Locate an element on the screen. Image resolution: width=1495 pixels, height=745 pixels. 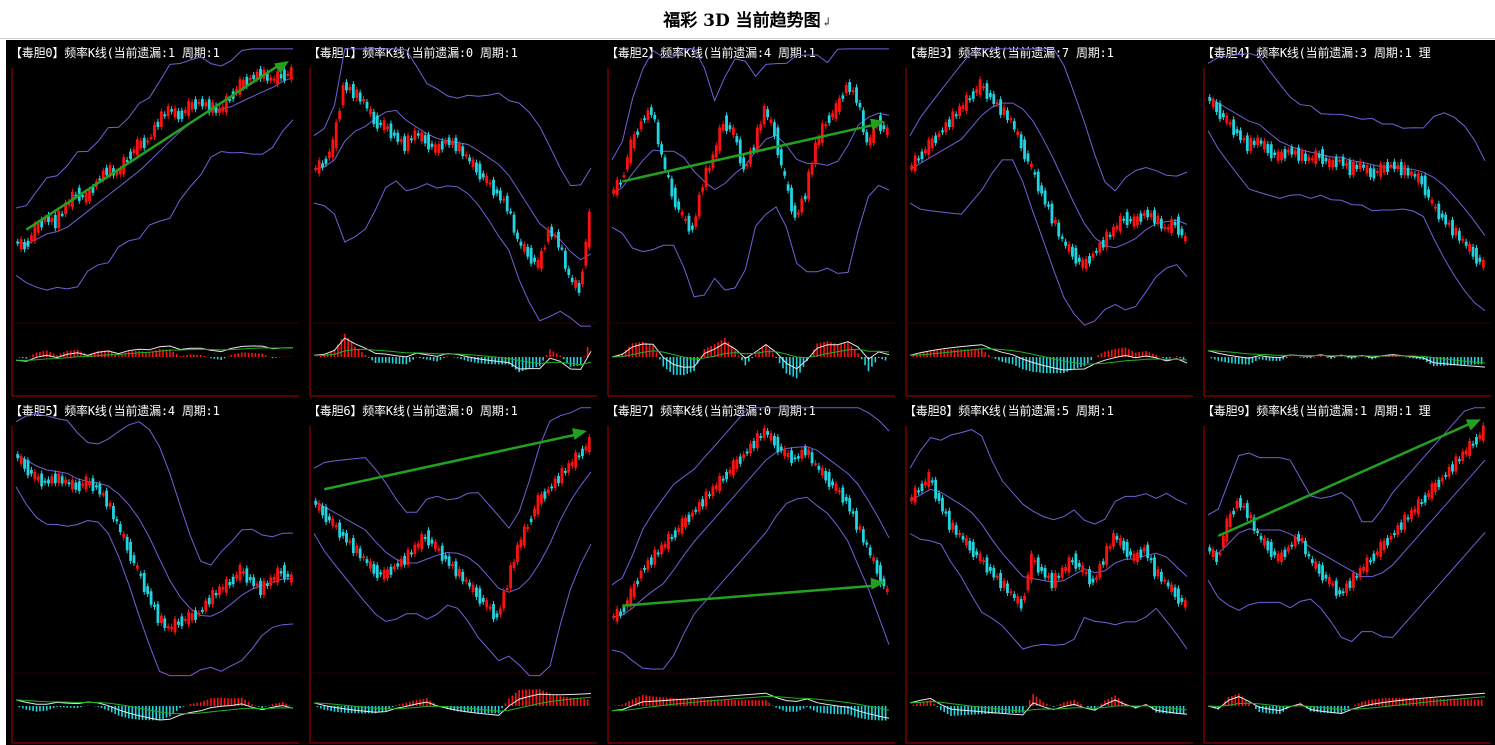
paragraph-mark-icon: ↲ is located at coordinates (826, 22).